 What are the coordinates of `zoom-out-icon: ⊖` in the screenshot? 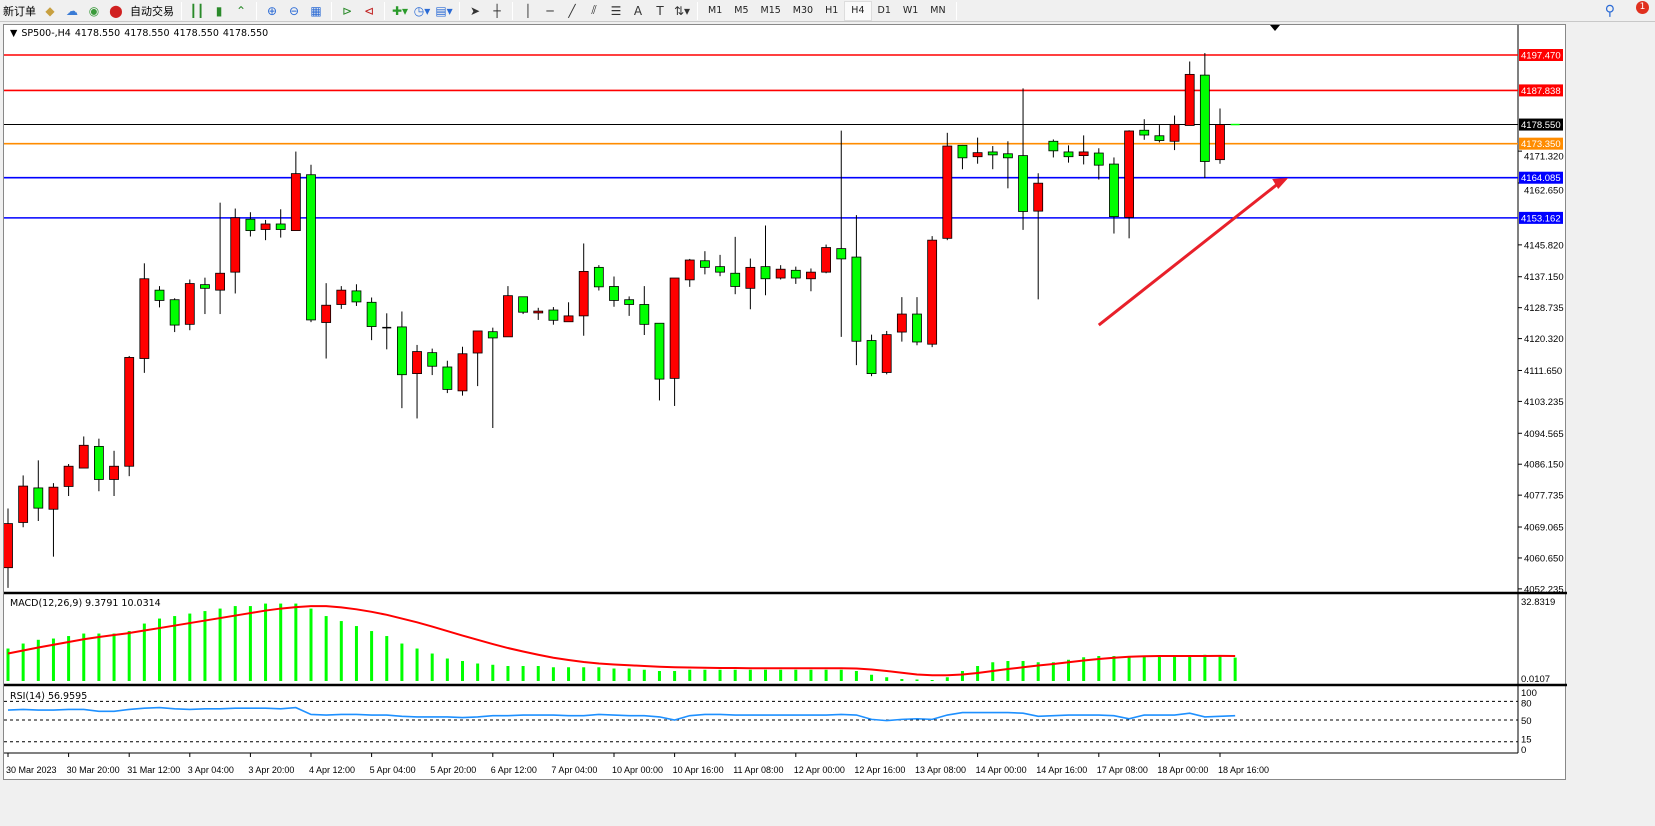 It's located at (294, 10).